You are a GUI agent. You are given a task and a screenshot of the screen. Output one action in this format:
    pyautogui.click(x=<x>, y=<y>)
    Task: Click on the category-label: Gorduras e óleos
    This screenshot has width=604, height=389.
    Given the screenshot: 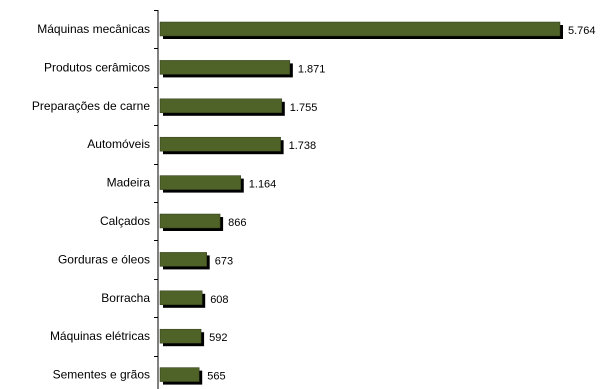 What is the action you would take?
    pyautogui.click(x=104, y=259)
    